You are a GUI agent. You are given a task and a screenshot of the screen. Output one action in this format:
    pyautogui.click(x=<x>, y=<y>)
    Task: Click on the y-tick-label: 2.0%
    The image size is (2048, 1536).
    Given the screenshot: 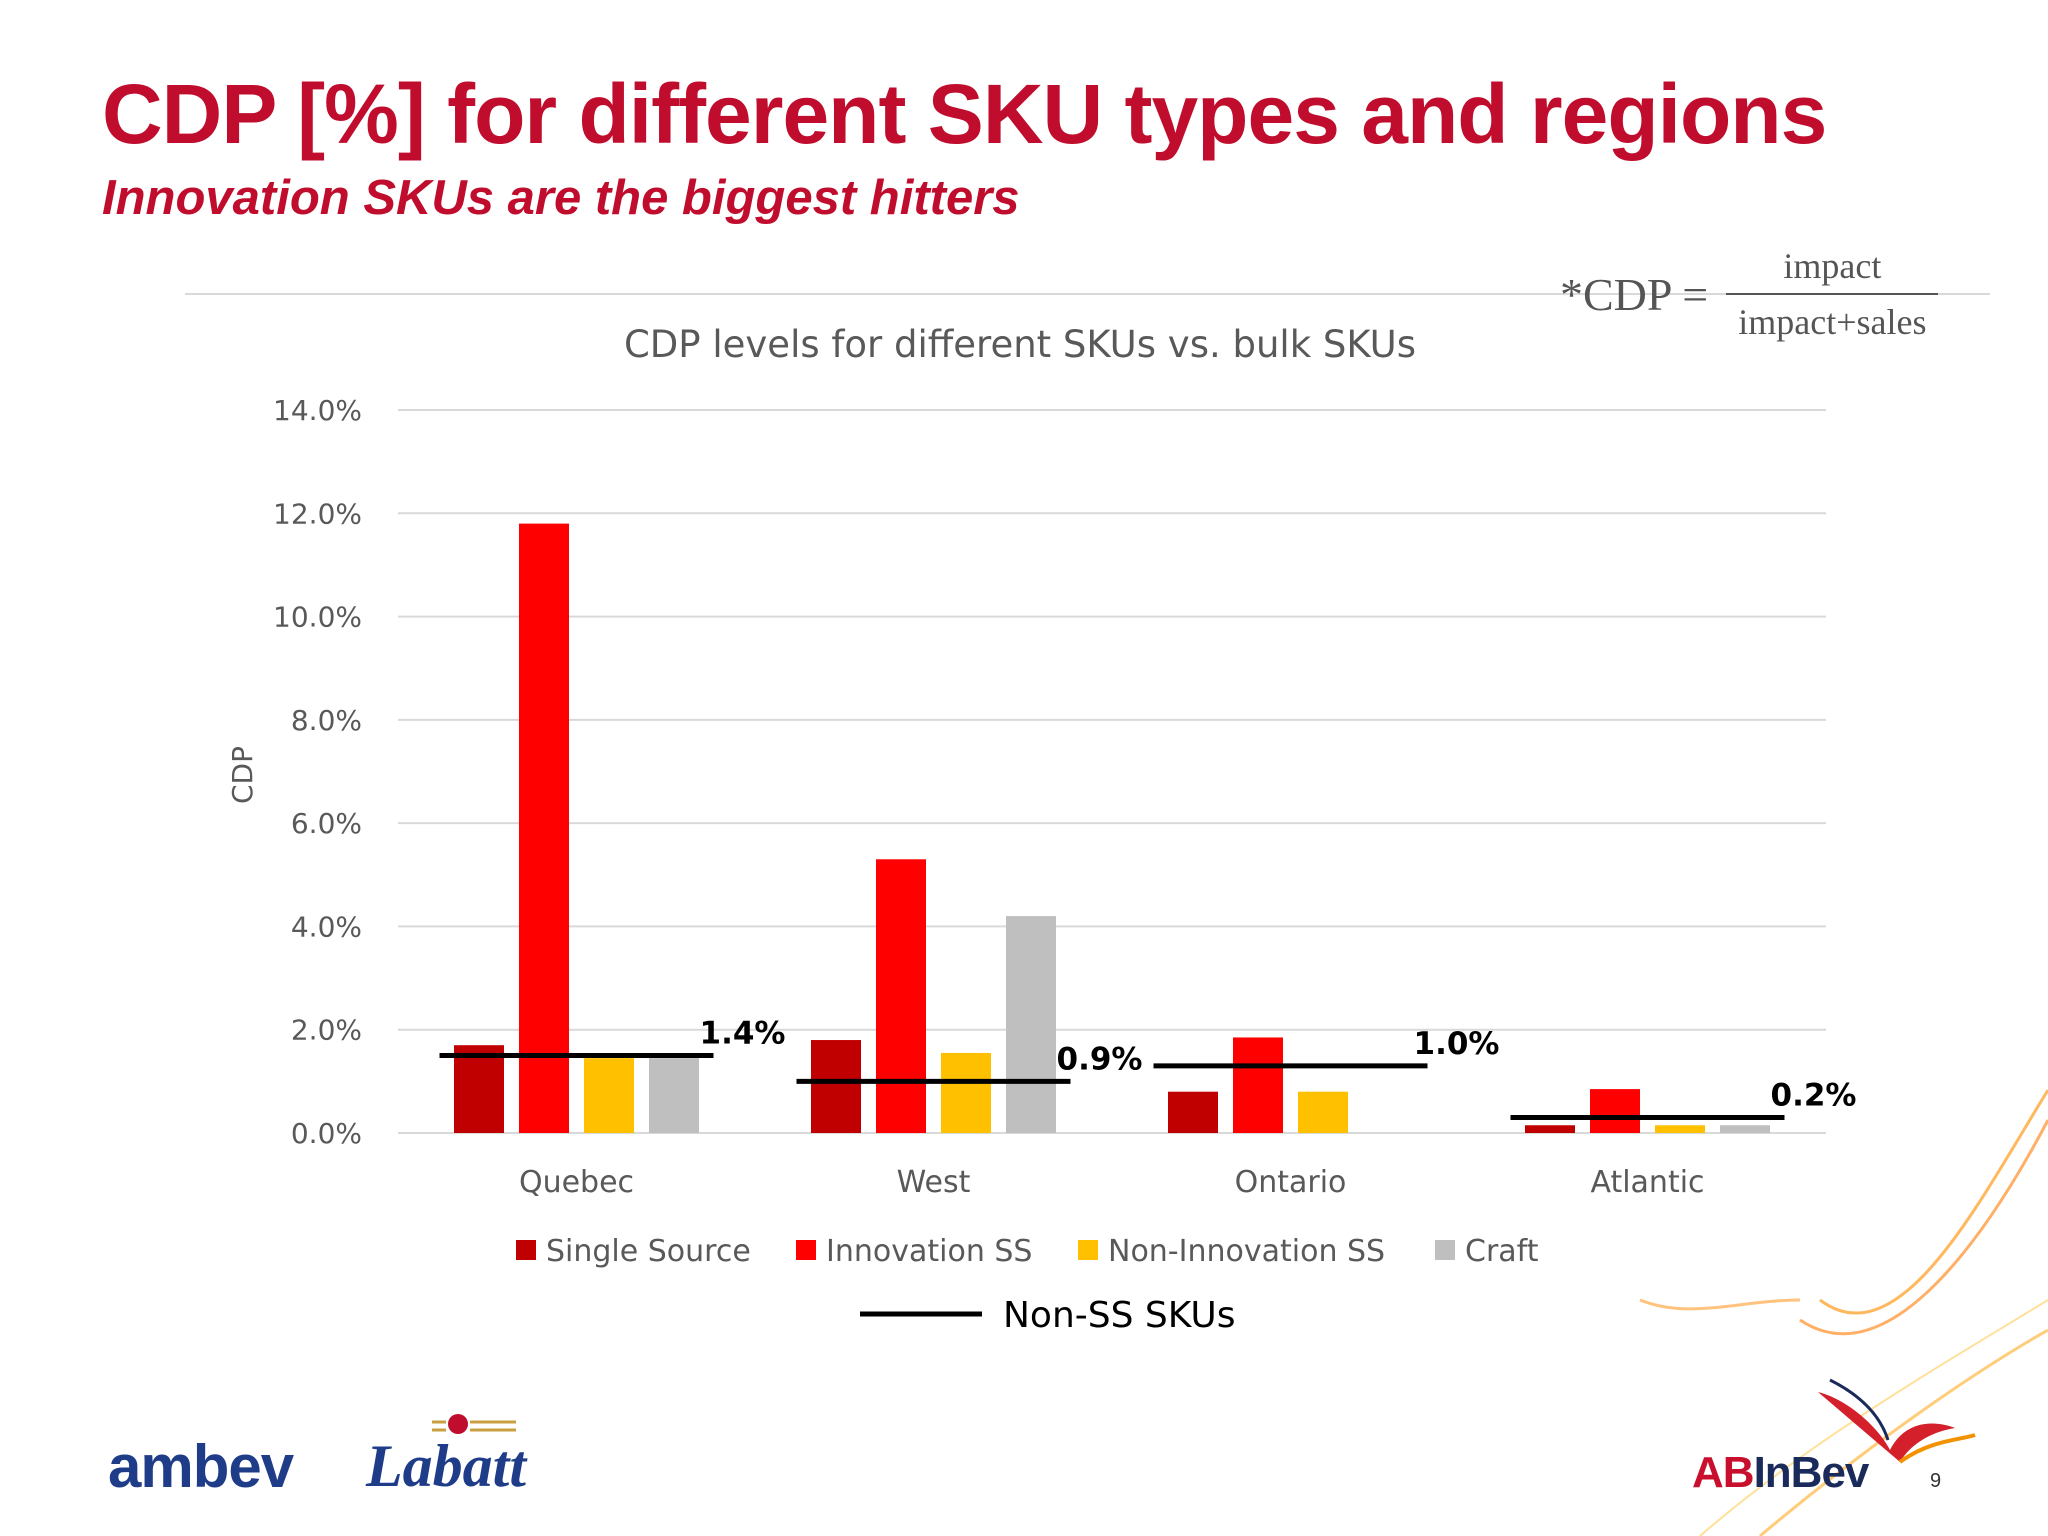 What is the action you would take?
    pyautogui.click(x=326, y=1030)
    